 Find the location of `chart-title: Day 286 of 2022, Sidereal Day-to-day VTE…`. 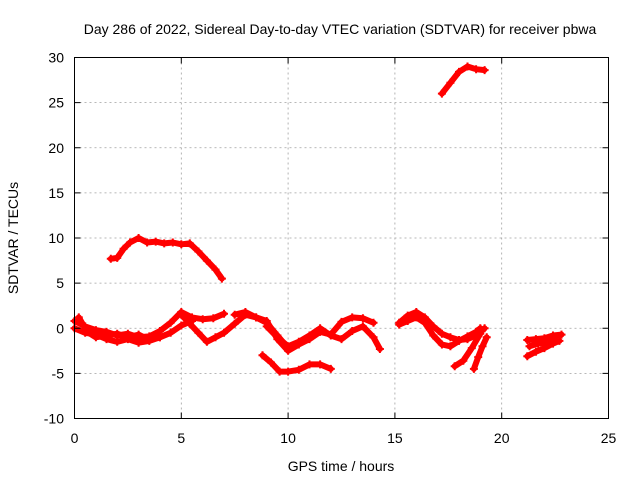

chart-title: Day 286 of 2022, Sidereal Day-to-day VTE… is located at coordinates (340, 29).